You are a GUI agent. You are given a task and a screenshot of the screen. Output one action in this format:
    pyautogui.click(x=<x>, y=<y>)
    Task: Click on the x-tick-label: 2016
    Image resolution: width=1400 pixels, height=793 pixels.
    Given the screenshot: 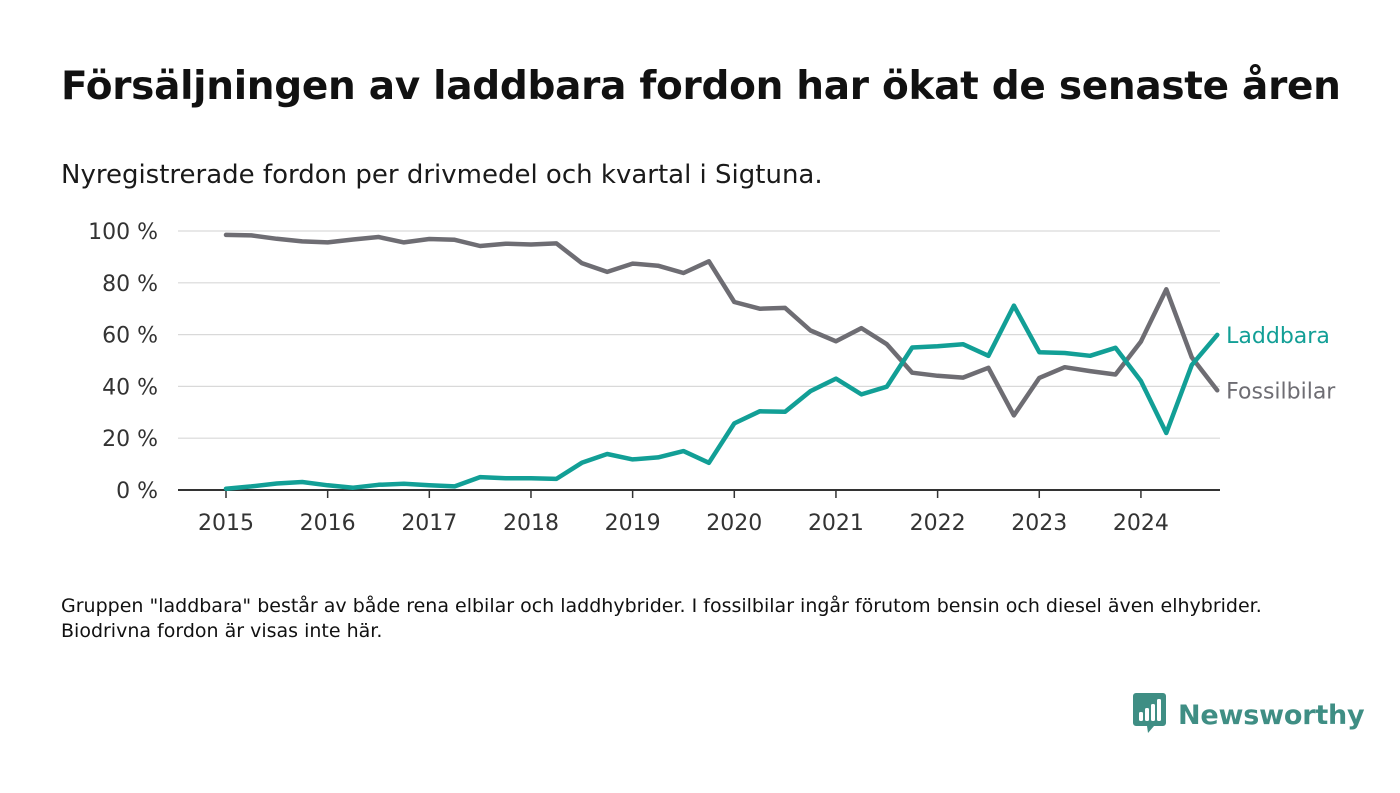 What is the action you would take?
    pyautogui.click(x=328, y=523)
    